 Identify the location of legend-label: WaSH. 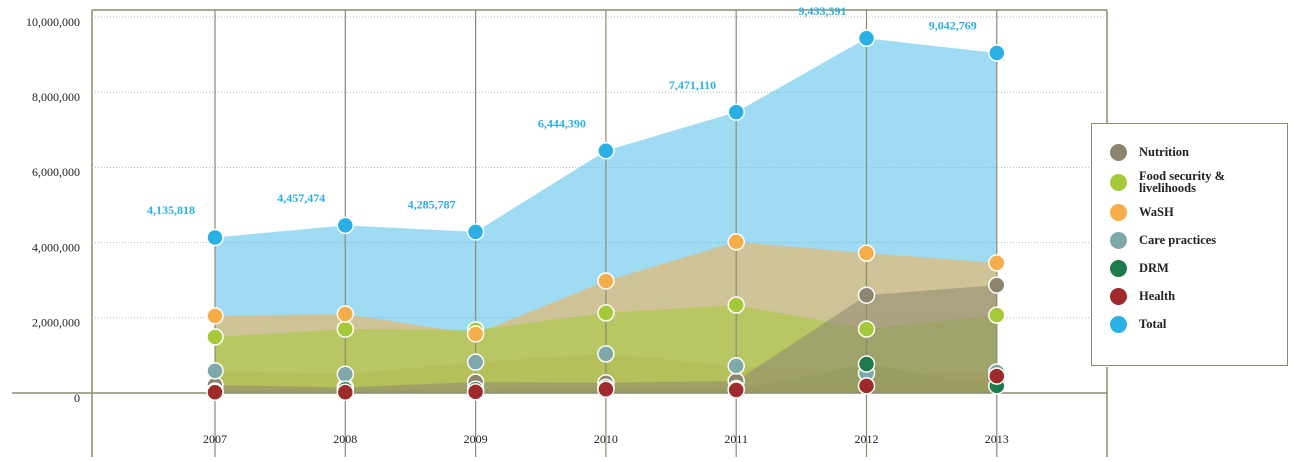
(1156, 212).